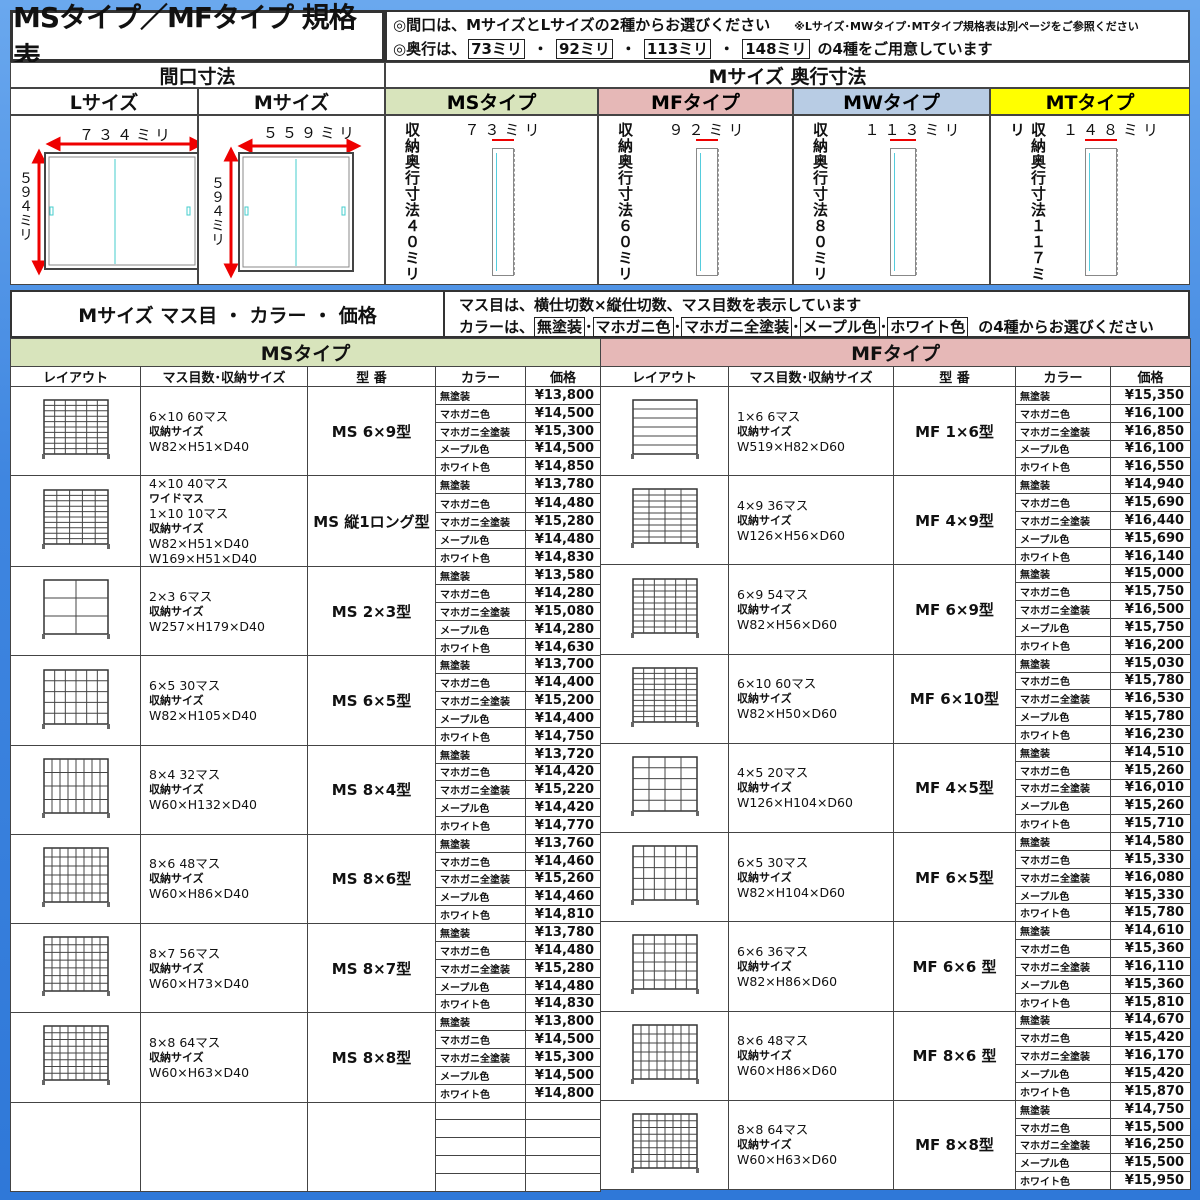  What do you see at coordinates (306, 950) in the screenshot?
I see `table-row: マホガニ色 ¥14,480` at bounding box center [306, 950].